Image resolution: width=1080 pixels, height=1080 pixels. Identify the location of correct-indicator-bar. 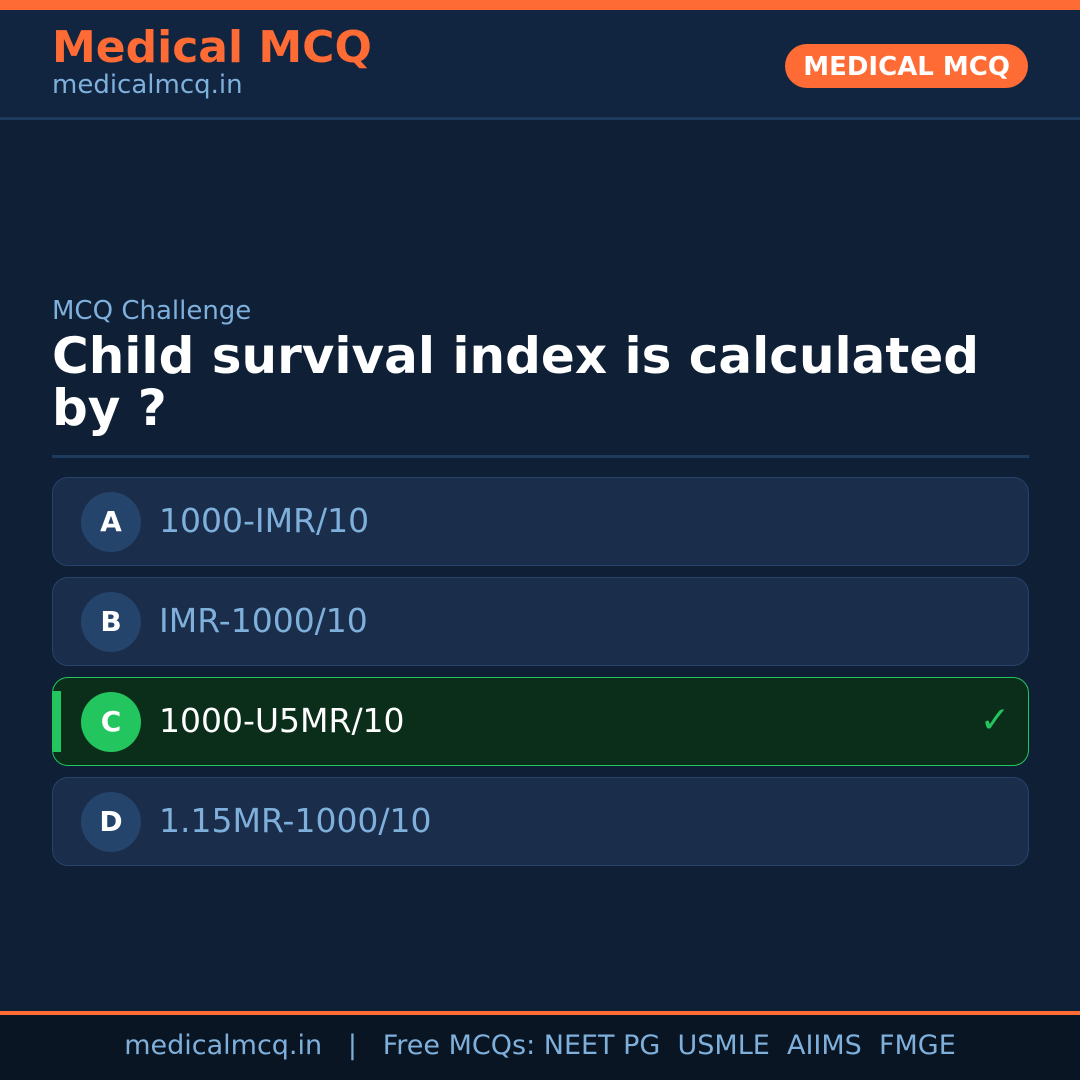
(57, 721).